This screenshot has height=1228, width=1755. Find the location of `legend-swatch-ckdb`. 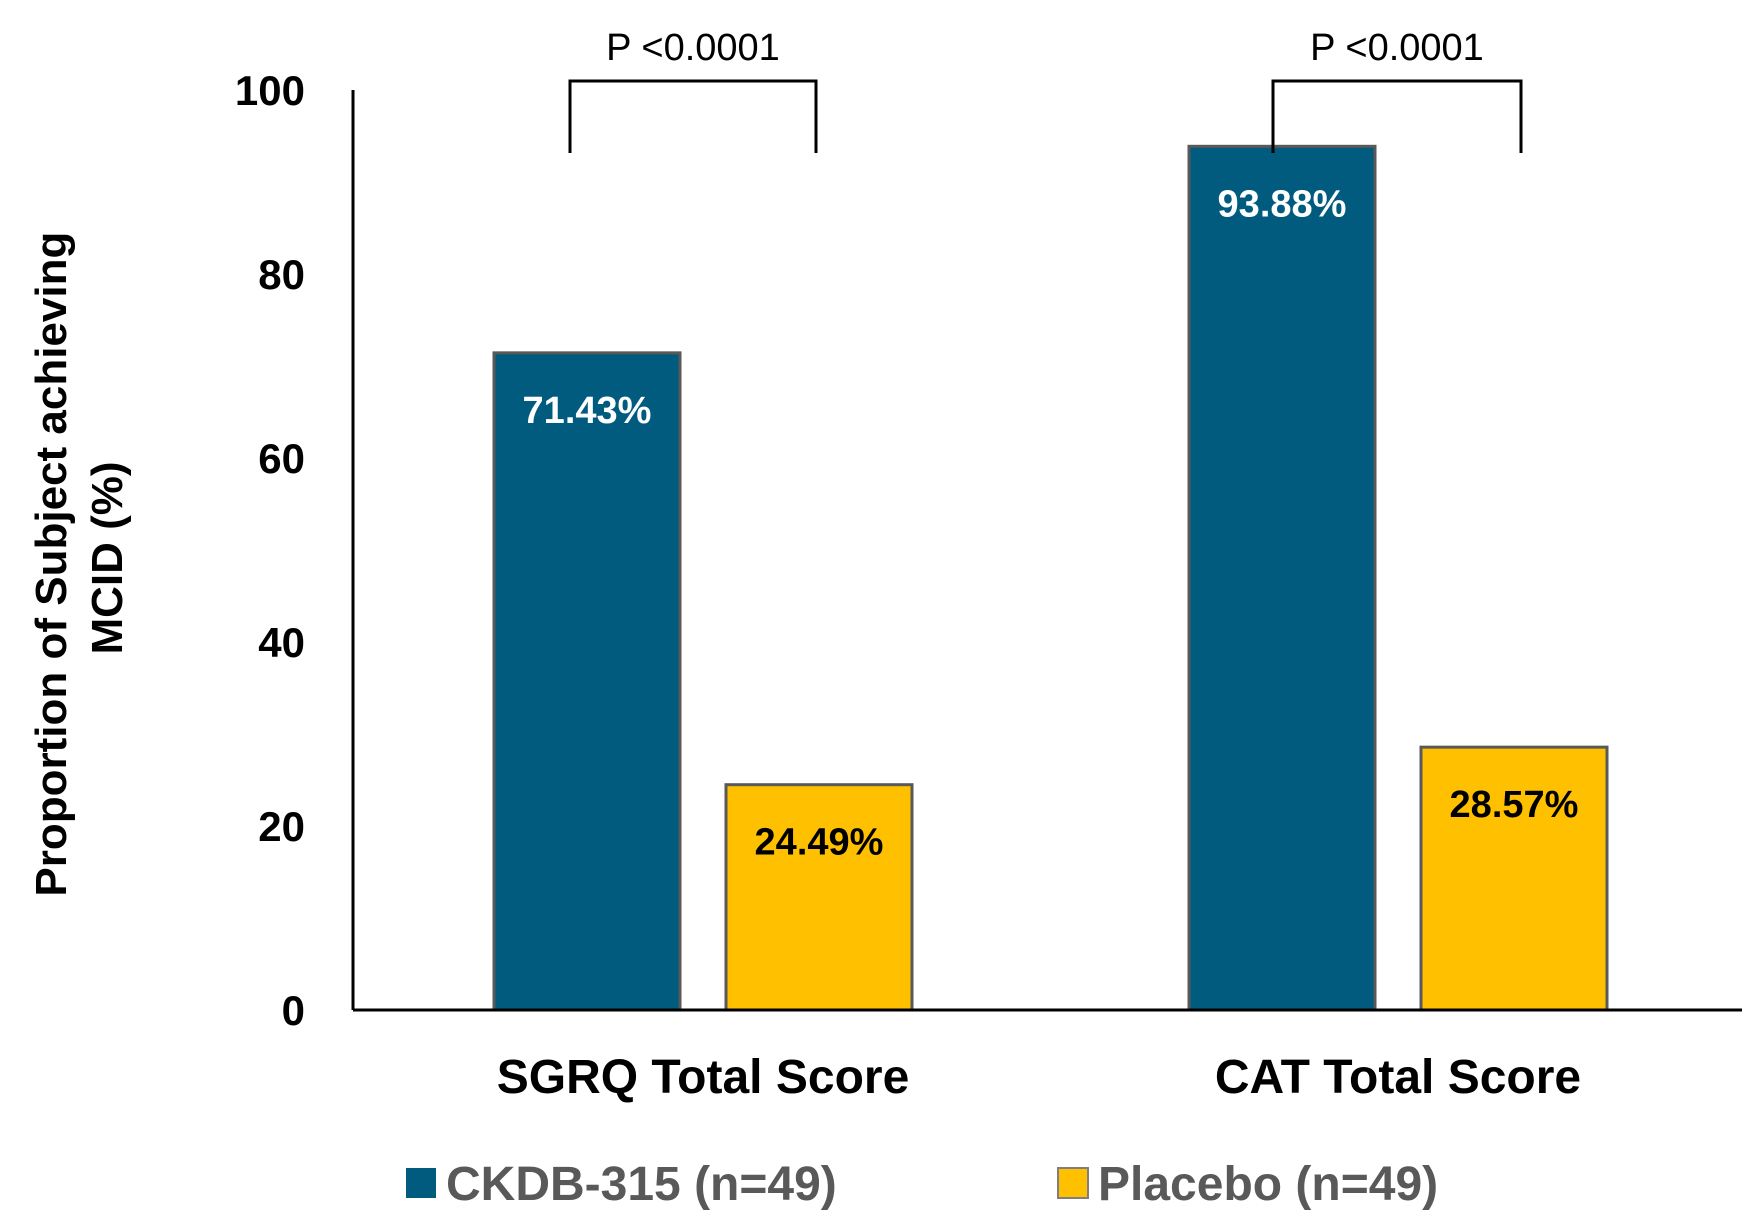

legend-swatch-ckdb is located at coordinates (421, 1183).